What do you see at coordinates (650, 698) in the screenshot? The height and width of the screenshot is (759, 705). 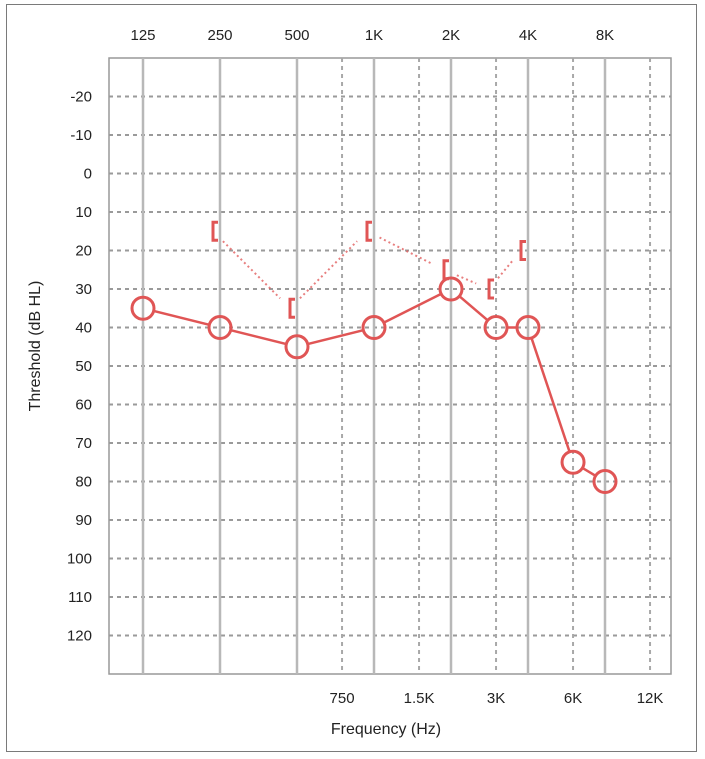 I see `x-tick-label-bottom: 12K` at bounding box center [650, 698].